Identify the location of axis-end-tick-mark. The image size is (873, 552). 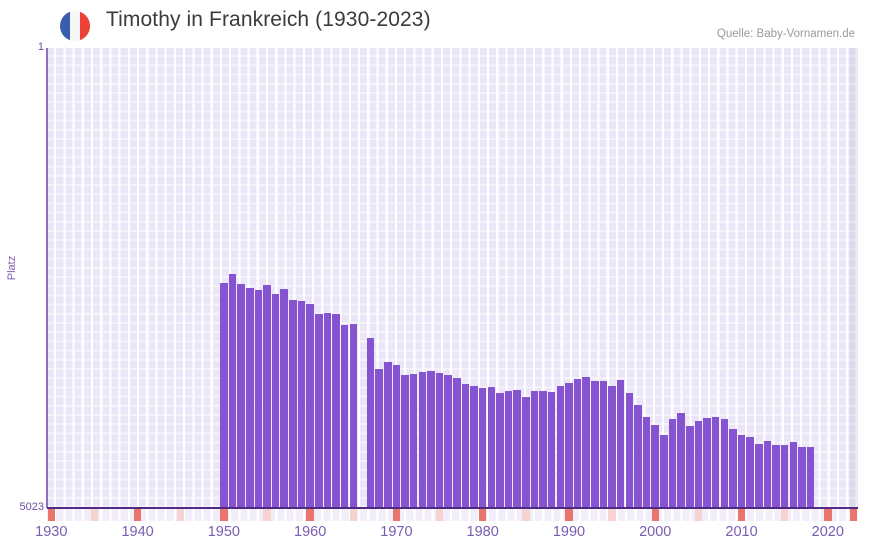
(853, 515).